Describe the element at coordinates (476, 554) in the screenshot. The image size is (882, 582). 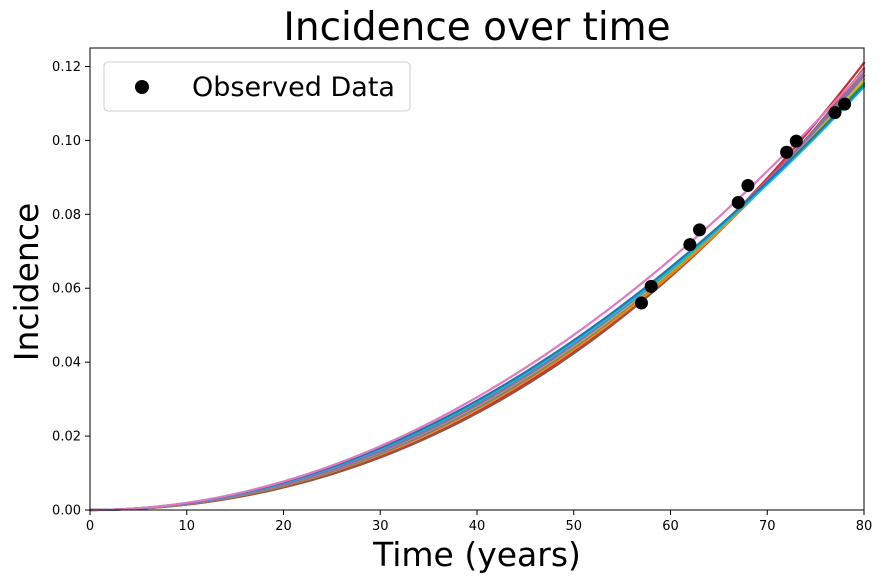
I see `x-axis-label: Time (years)` at that location.